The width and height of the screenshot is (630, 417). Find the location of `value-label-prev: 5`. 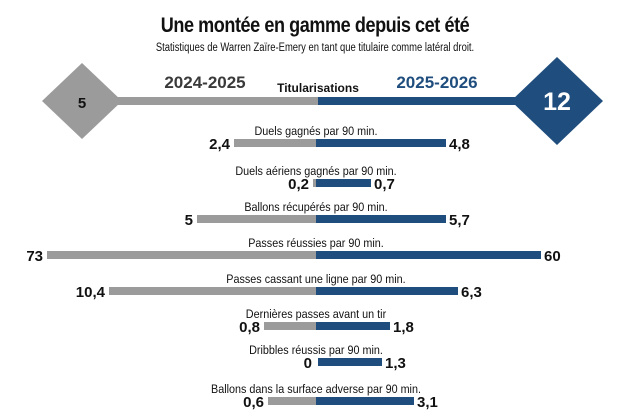

value-label-prev: 5 is located at coordinates (189, 220).